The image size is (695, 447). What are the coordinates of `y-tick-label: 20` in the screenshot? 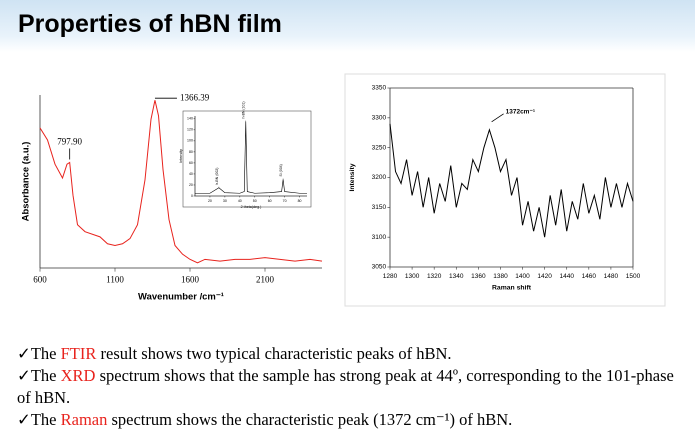 It's located at (191, 185).